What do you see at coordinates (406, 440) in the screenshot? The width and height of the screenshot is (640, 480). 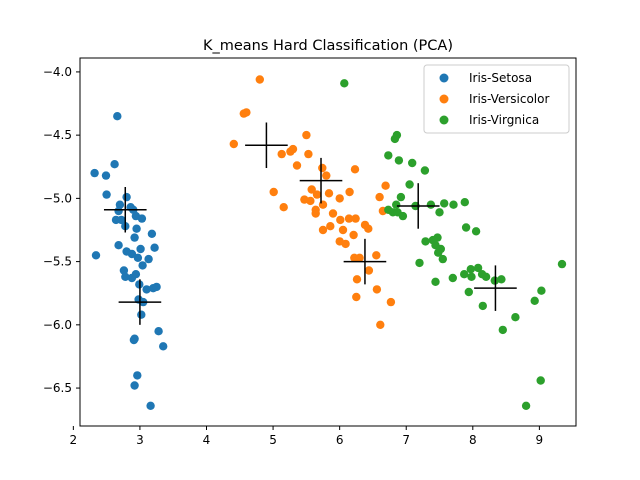 I see `x-tick-label: 7` at bounding box center [406, 440].